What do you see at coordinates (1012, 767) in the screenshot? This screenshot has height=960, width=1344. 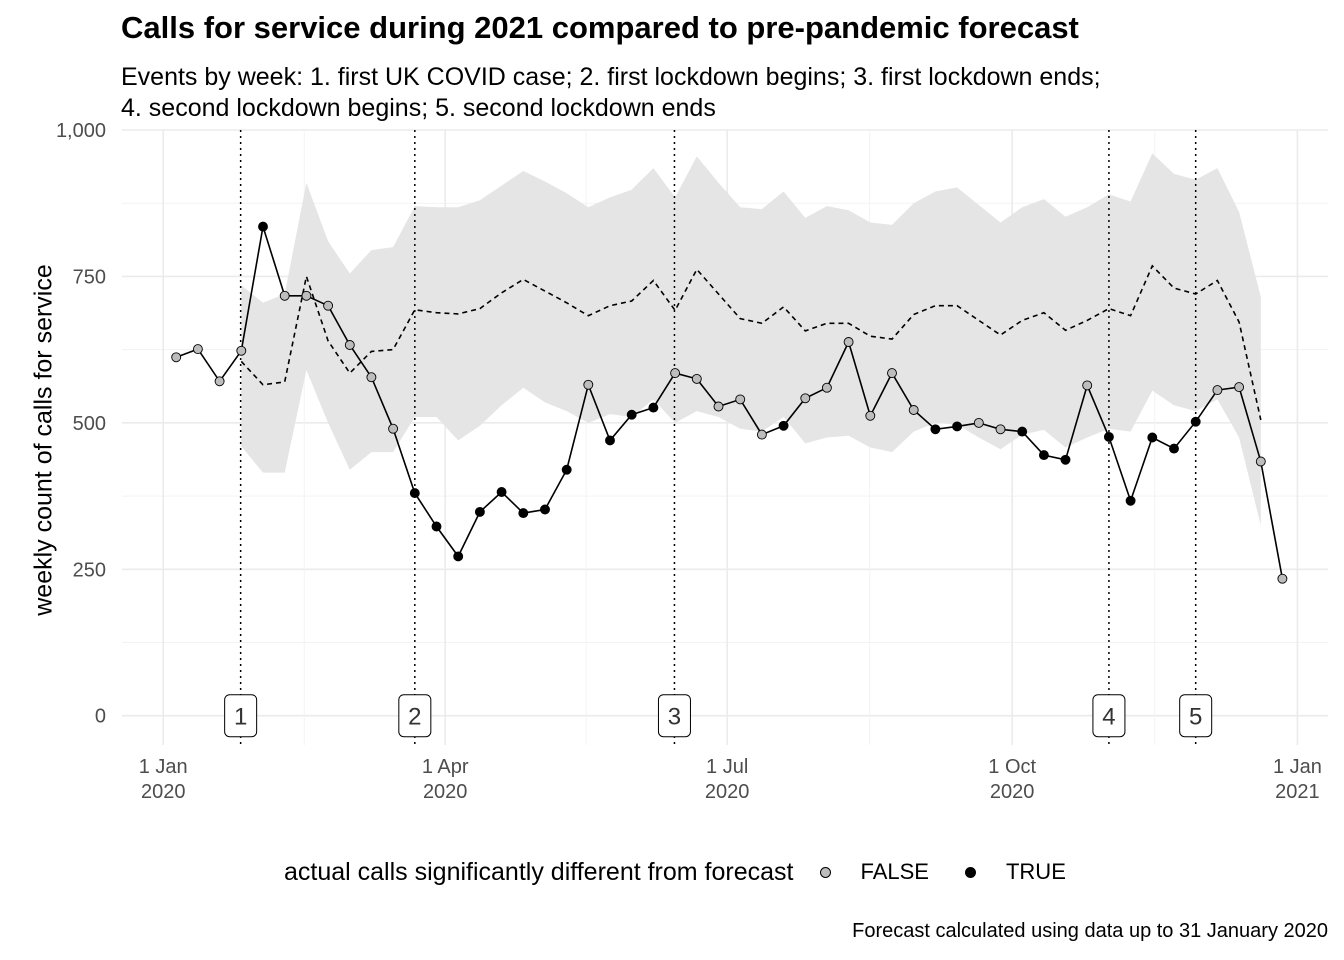 I see `x-tick-label: 1 Oct` at bounding box center [1012, 767].